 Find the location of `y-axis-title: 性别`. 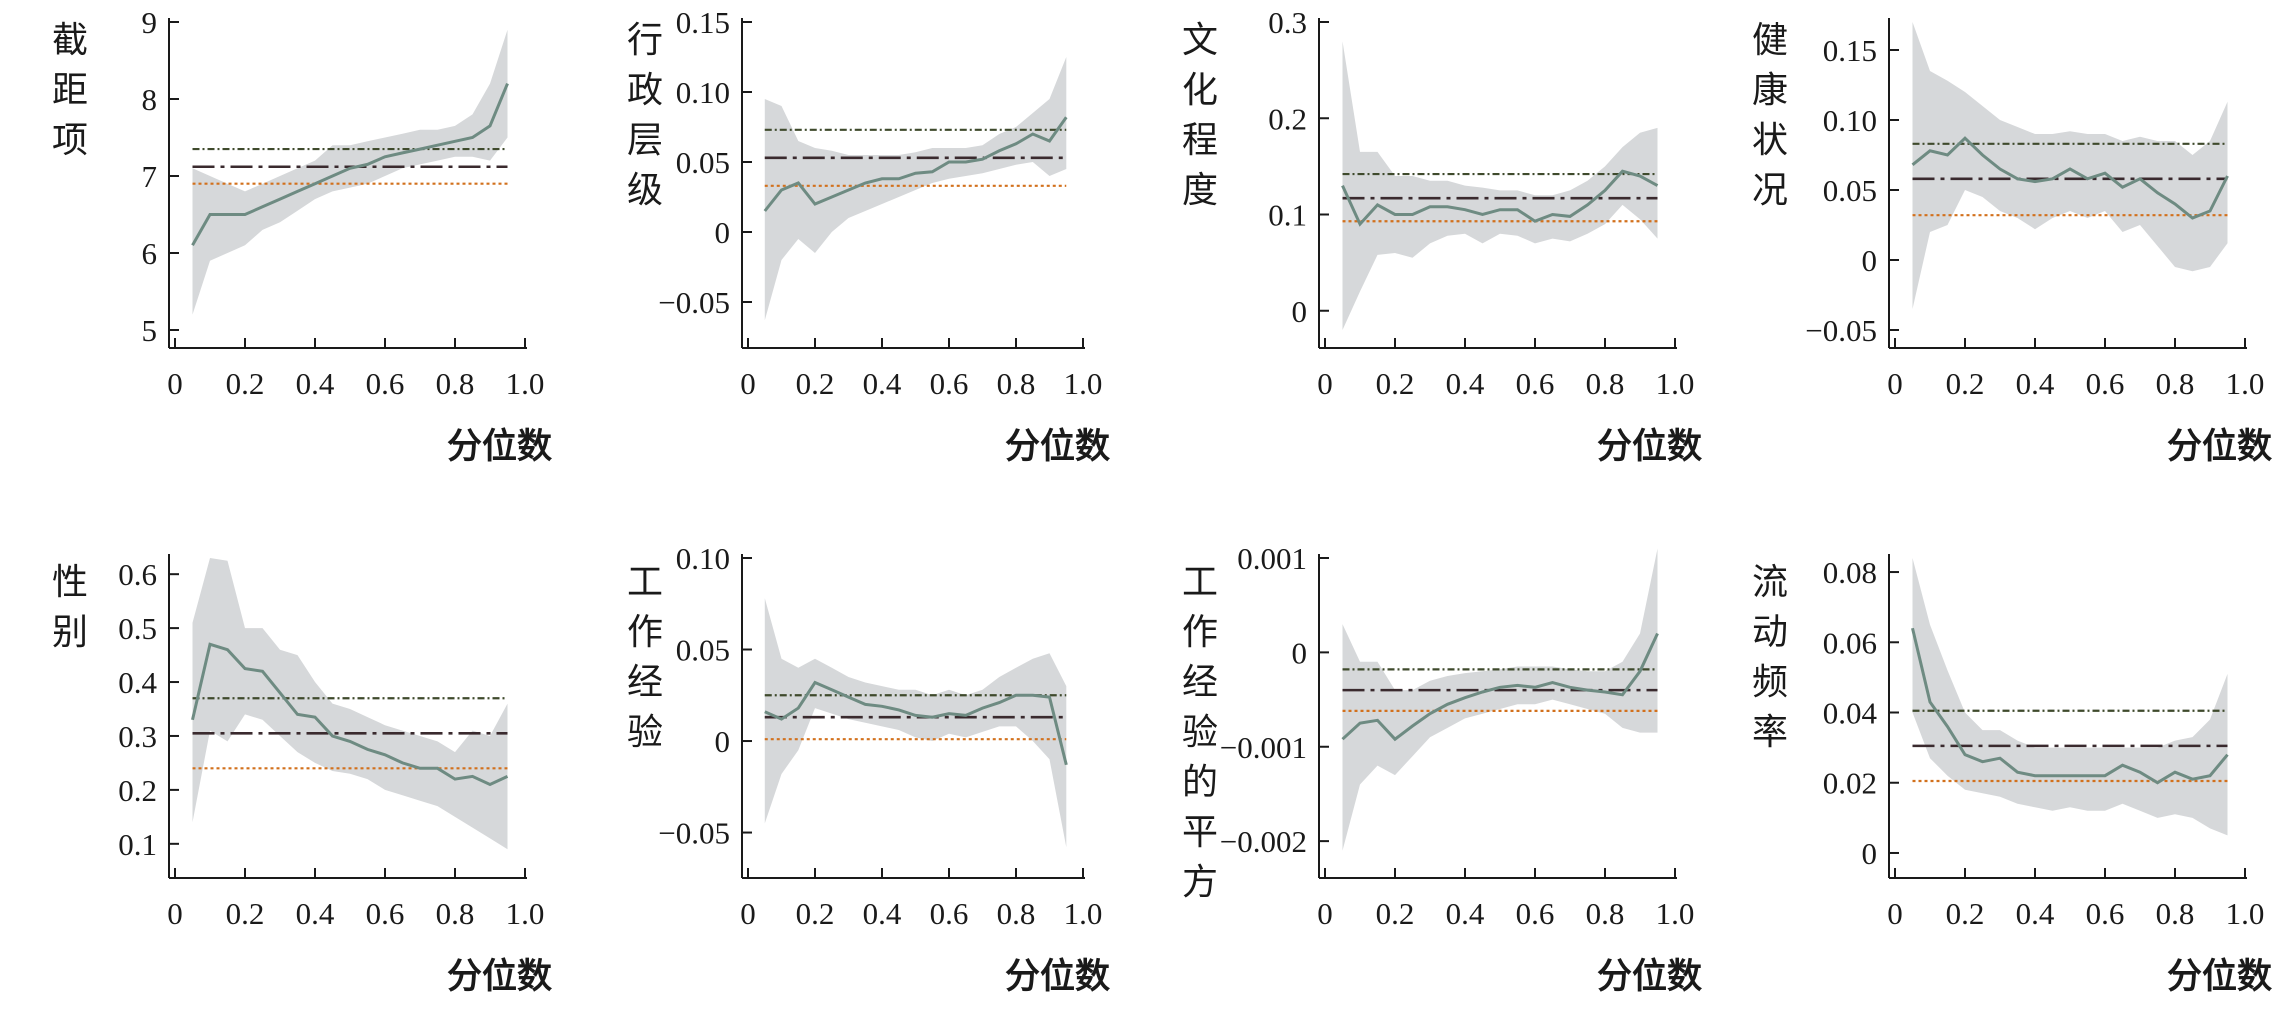

y-axis-title: 性别 is located at coordinates (70, 607).